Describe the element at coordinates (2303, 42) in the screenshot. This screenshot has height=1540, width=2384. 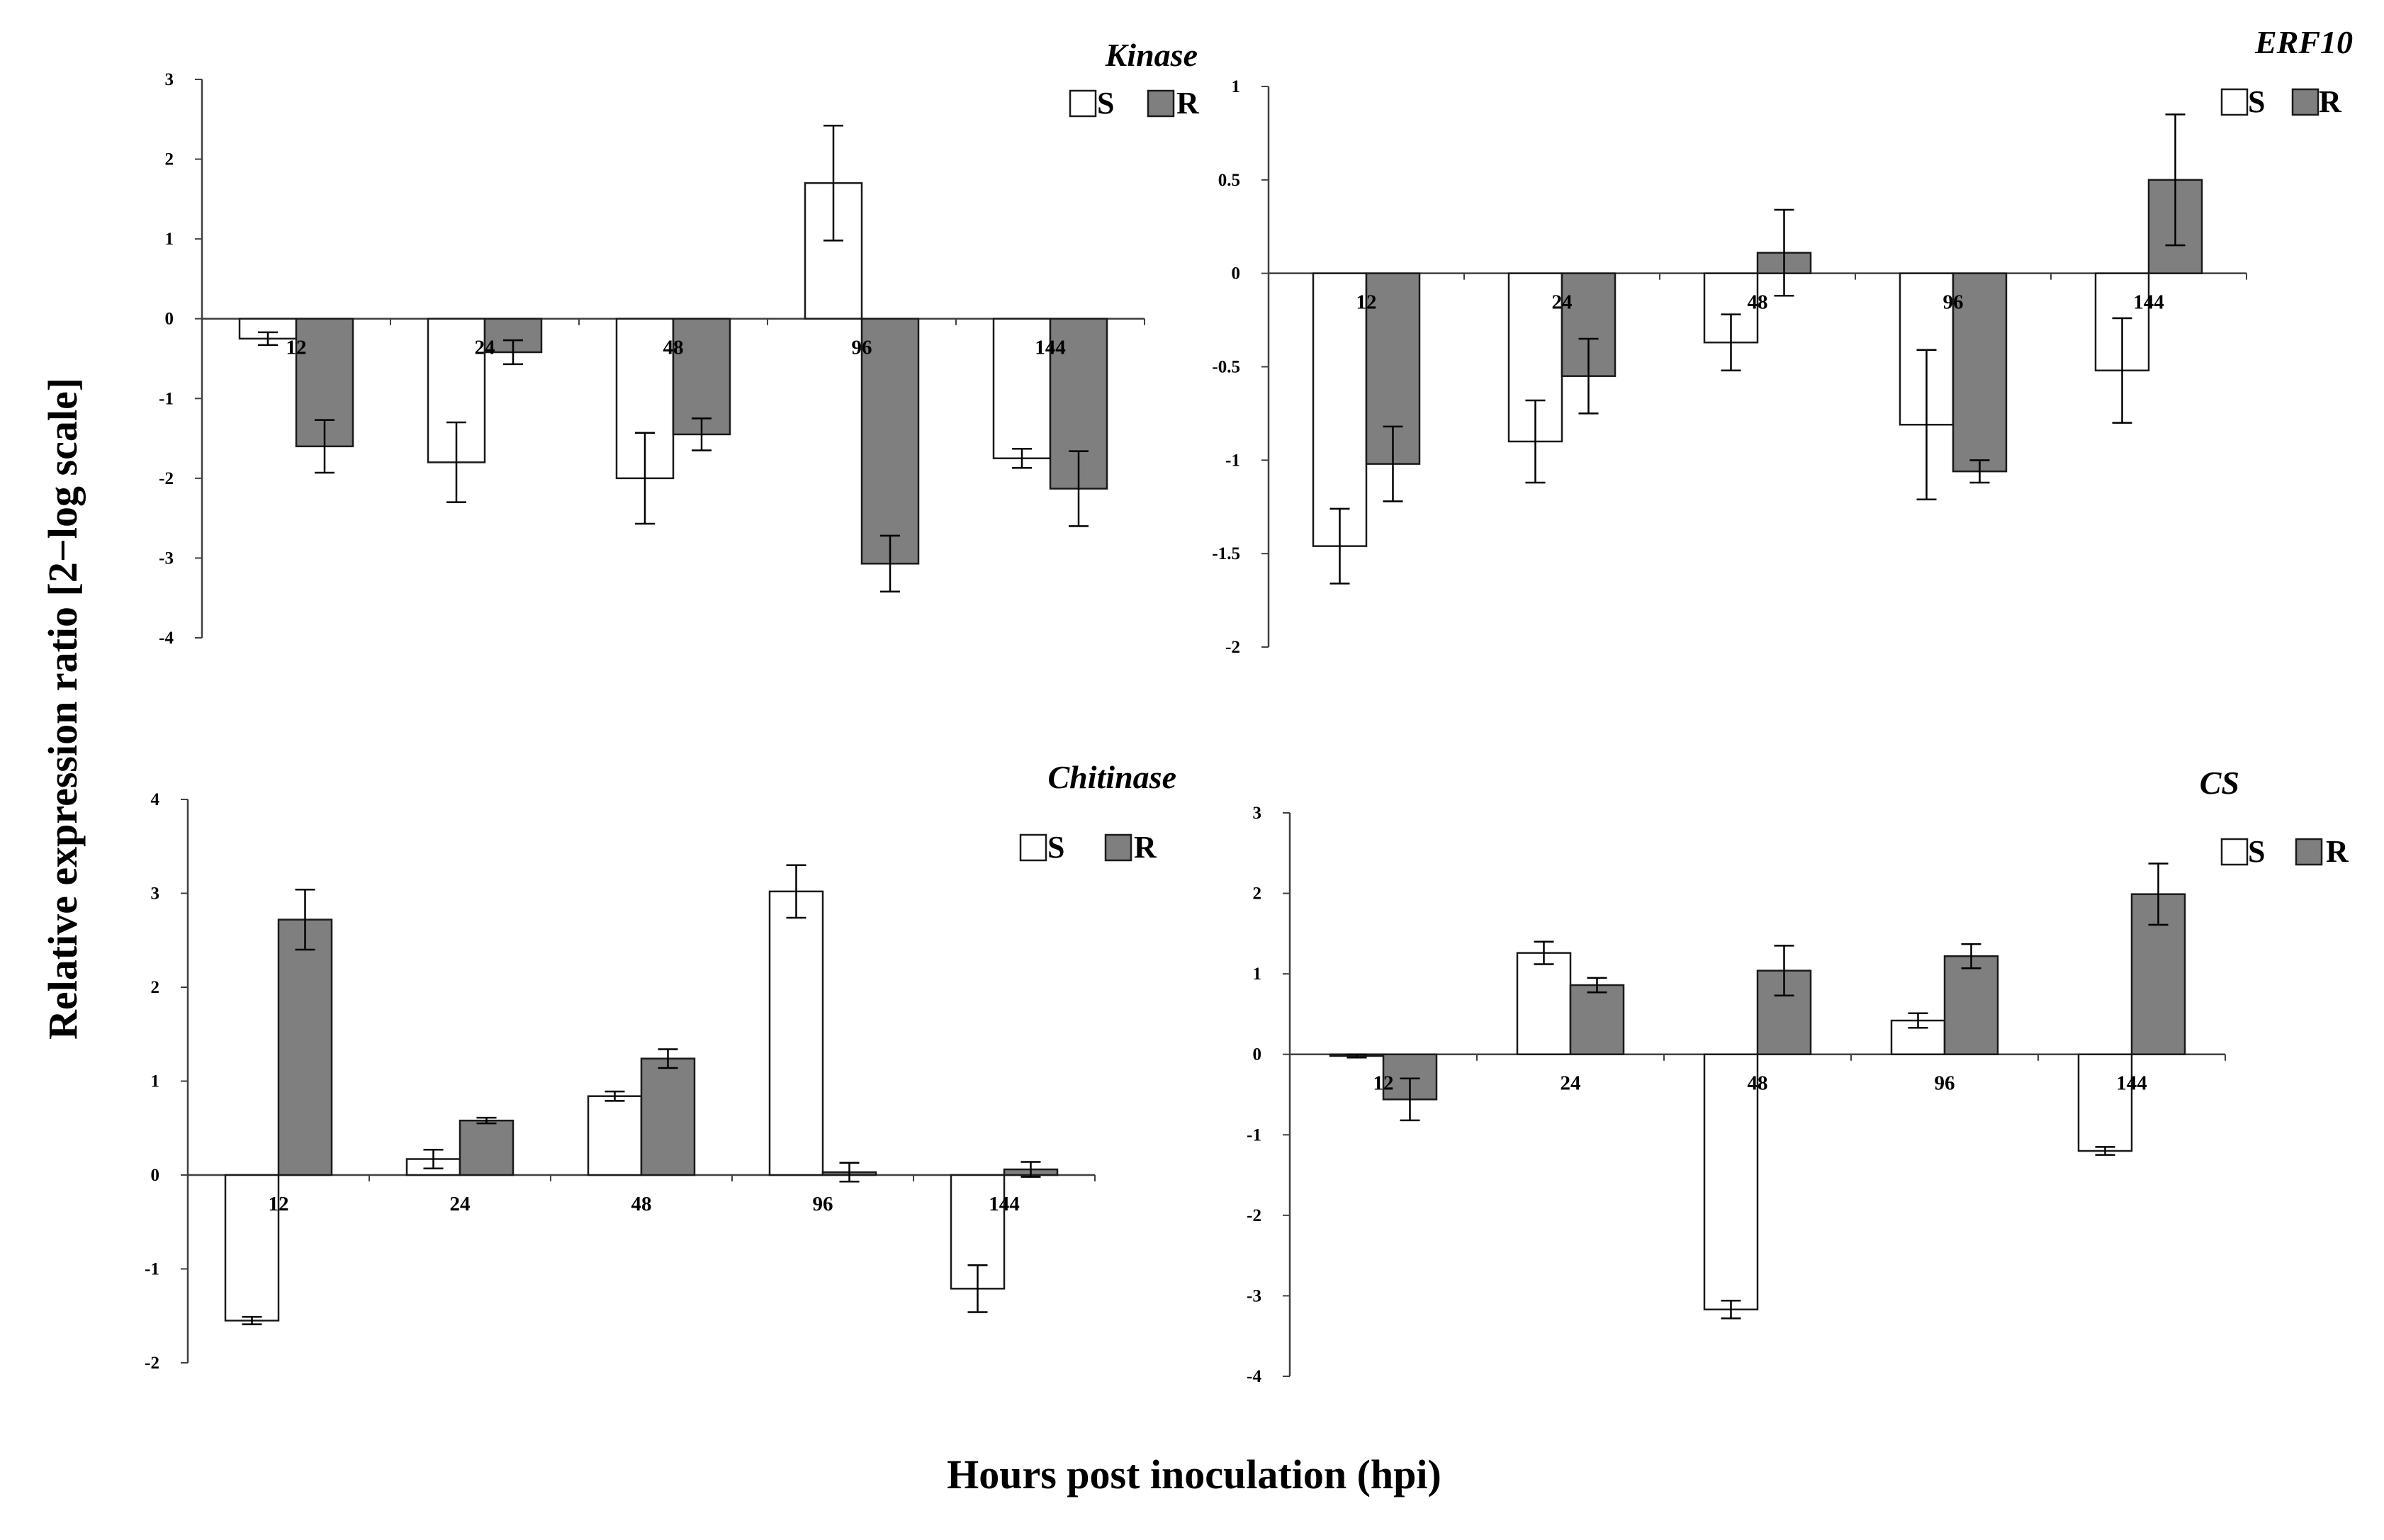
I see `panel-title: ERF10` at that location.